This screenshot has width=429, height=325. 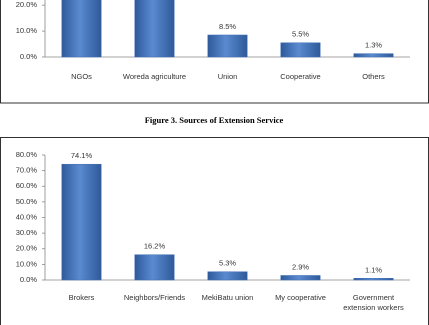 I want to click on data-label: 74.1%, so click(x=82, y=155).